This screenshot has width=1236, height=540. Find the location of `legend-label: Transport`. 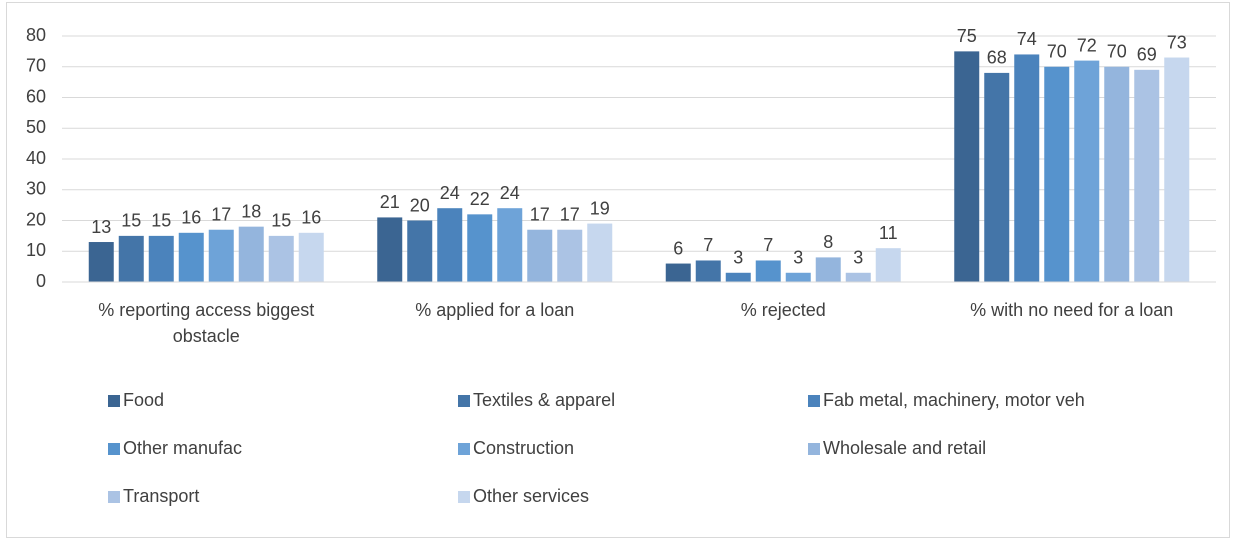

legend-label: Transport is located at coordinates (161, 496).